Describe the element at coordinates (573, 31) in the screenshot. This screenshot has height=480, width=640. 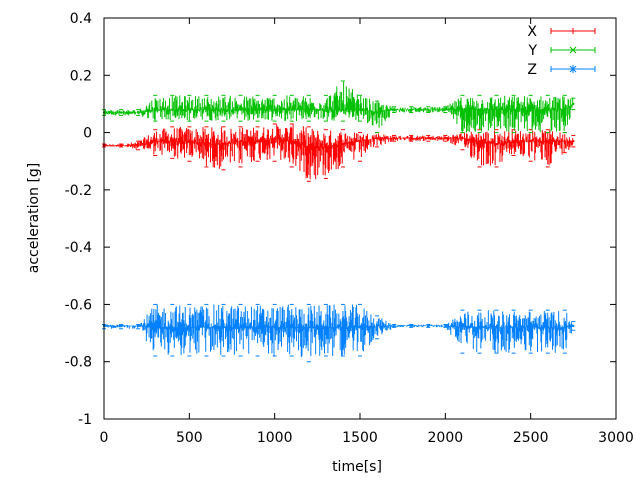
I see `legend-swatch-X` at that location.